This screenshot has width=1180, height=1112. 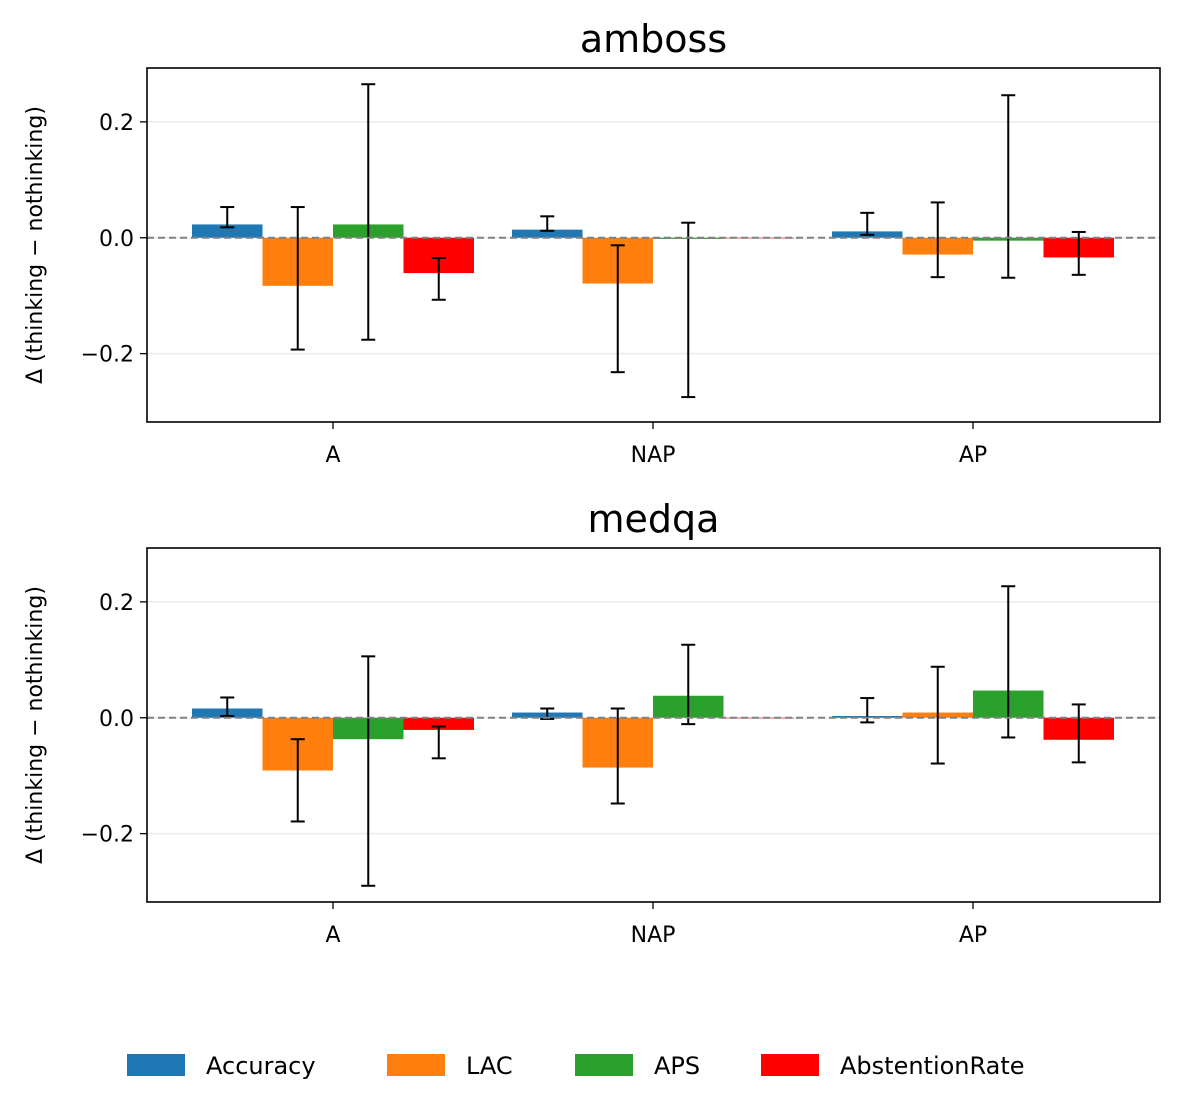 I want to click on errorbar-accuracy-ap, so click(x=867, y=223).